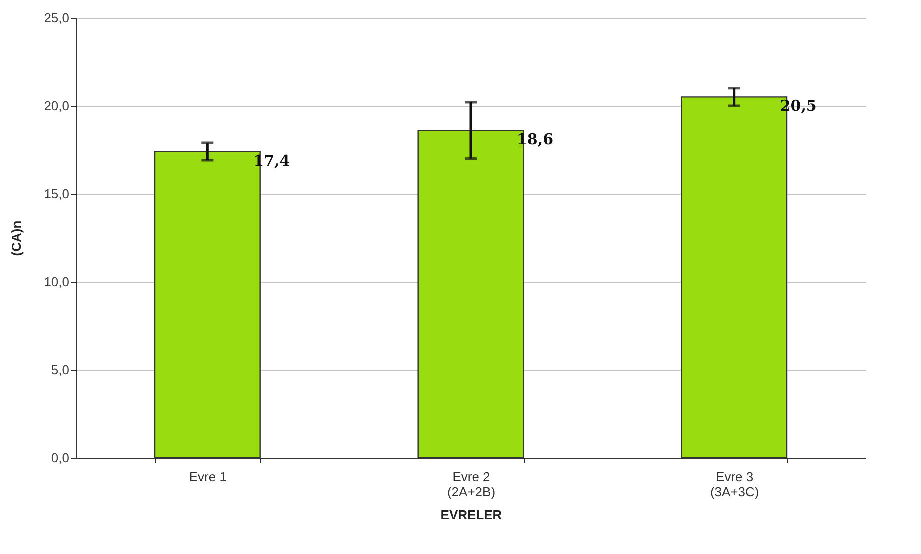 The height and width of the screenshot is (554, 921). Describe the element at coordinates (471, 515) in the screenshot. I see `x-axis-title: EVRELER` at that location.